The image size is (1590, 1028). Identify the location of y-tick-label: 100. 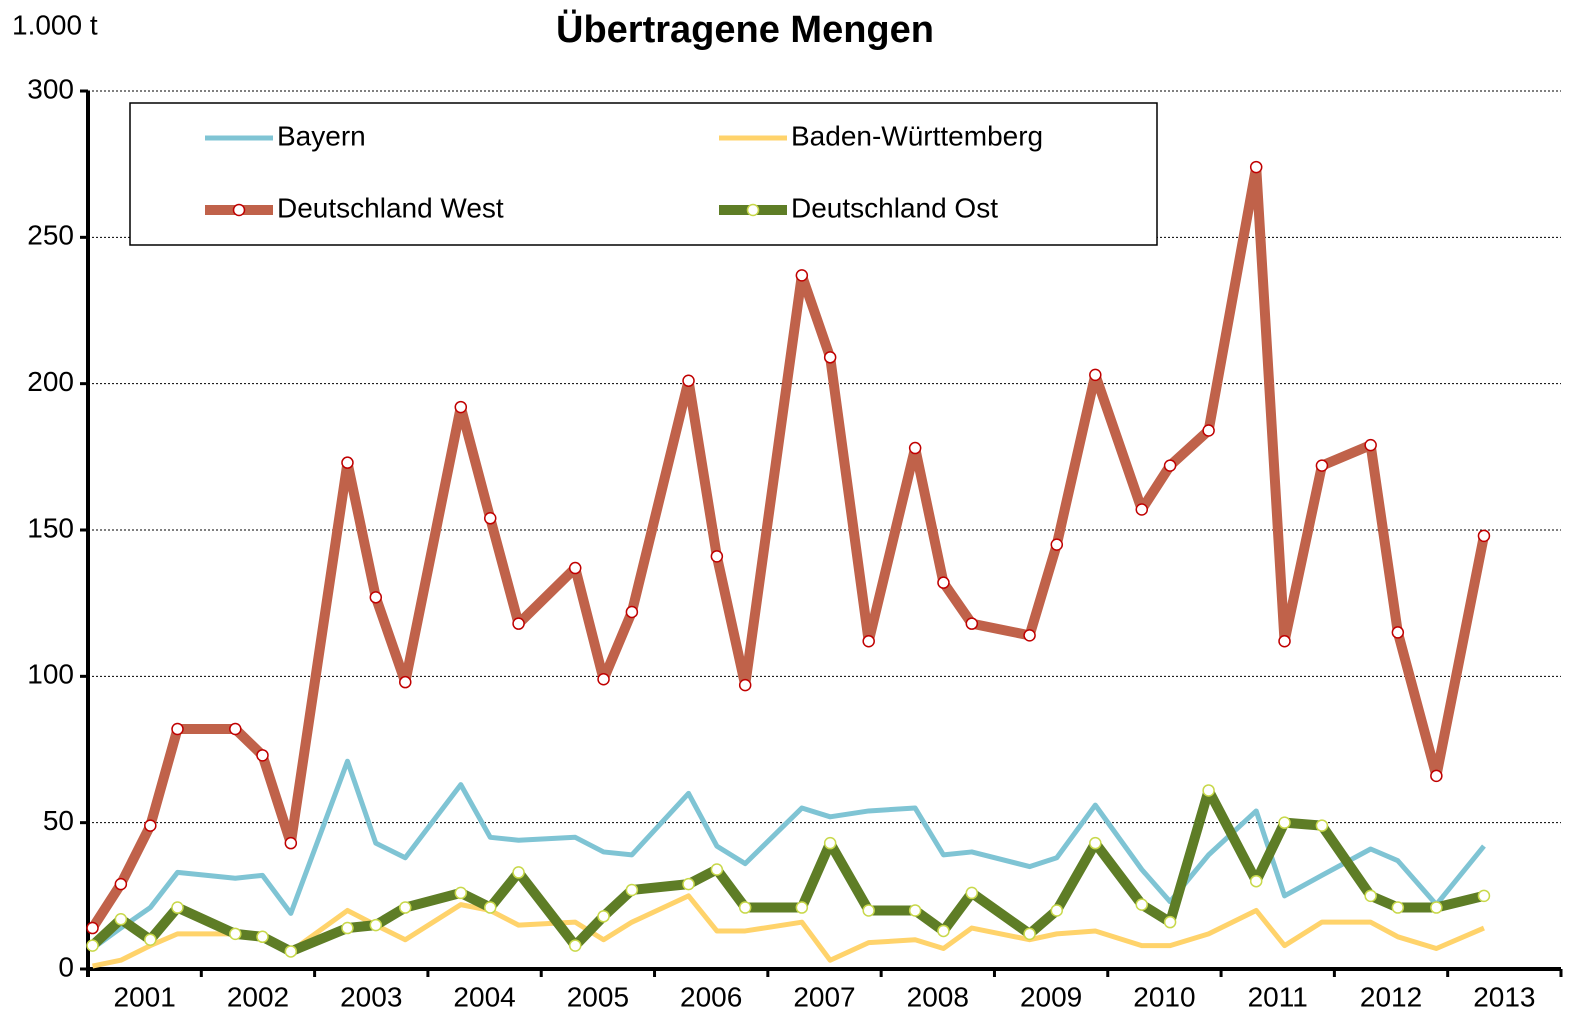
(50, 674).